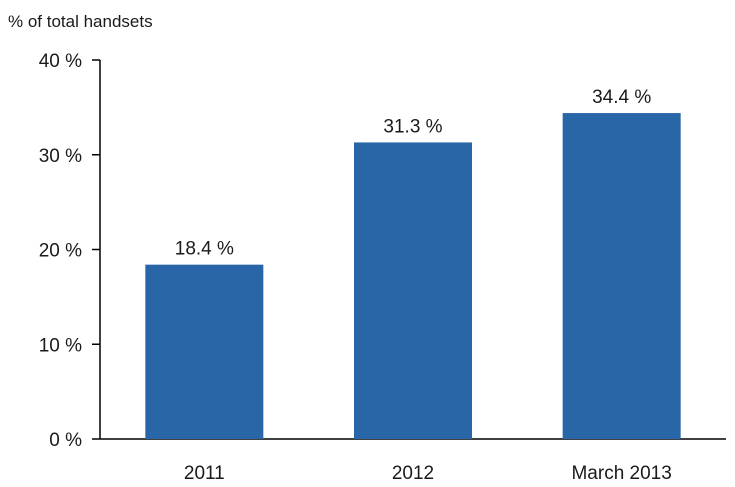 The image size is (735, 487). I want to click on x-tick-label: 2012, so click(413, 473).